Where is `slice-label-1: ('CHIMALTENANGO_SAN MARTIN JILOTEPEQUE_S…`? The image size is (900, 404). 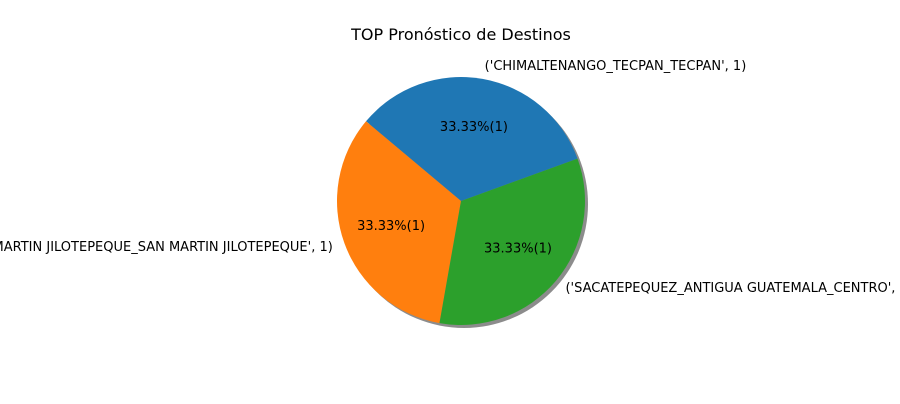
slice-label-1: ('CHIMALTENANGO_SAN MARTIN JILOTEPEQUE_S… is located at coordinates (166, 247).